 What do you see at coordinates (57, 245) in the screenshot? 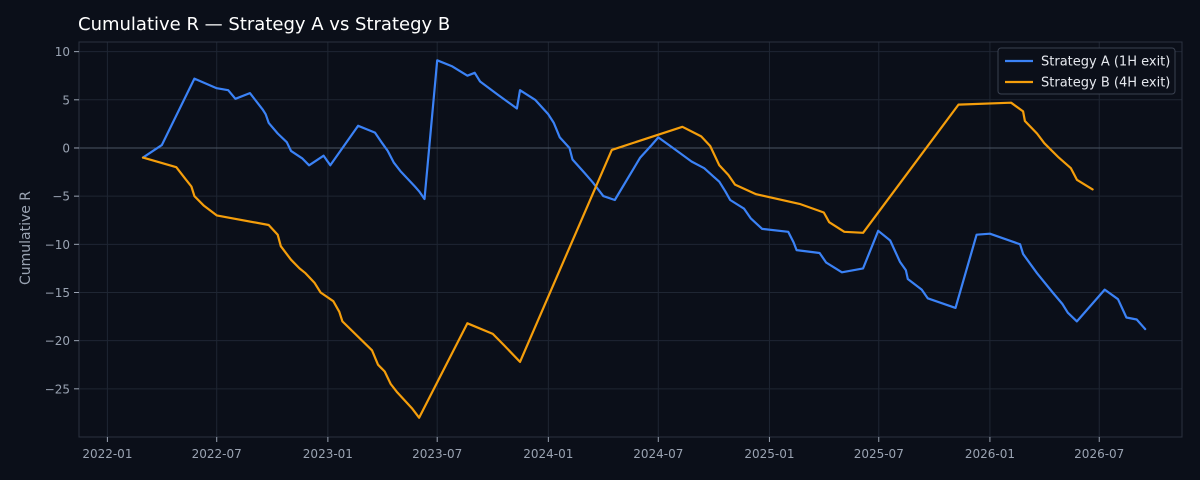
I see `y-tick-label: −10` at bounding box center [57, 245].